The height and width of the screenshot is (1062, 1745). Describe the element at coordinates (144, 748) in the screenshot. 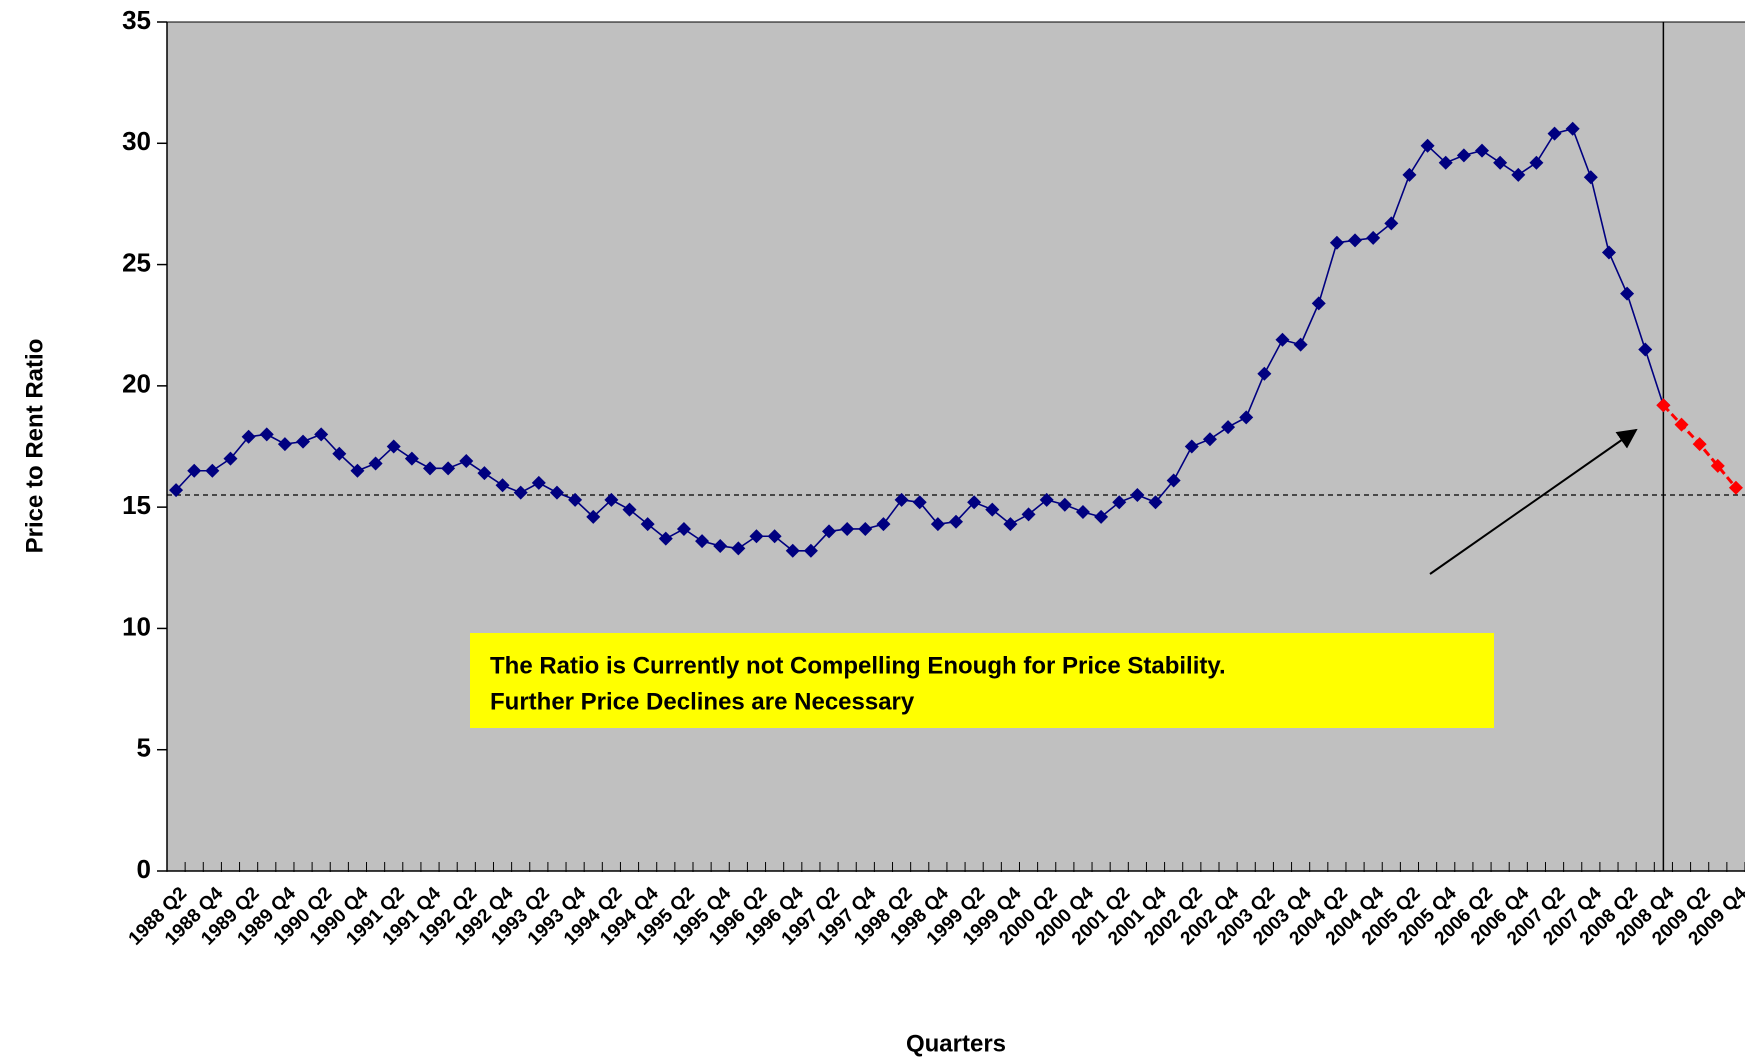

I see `y-tick-label: 5` at that location.